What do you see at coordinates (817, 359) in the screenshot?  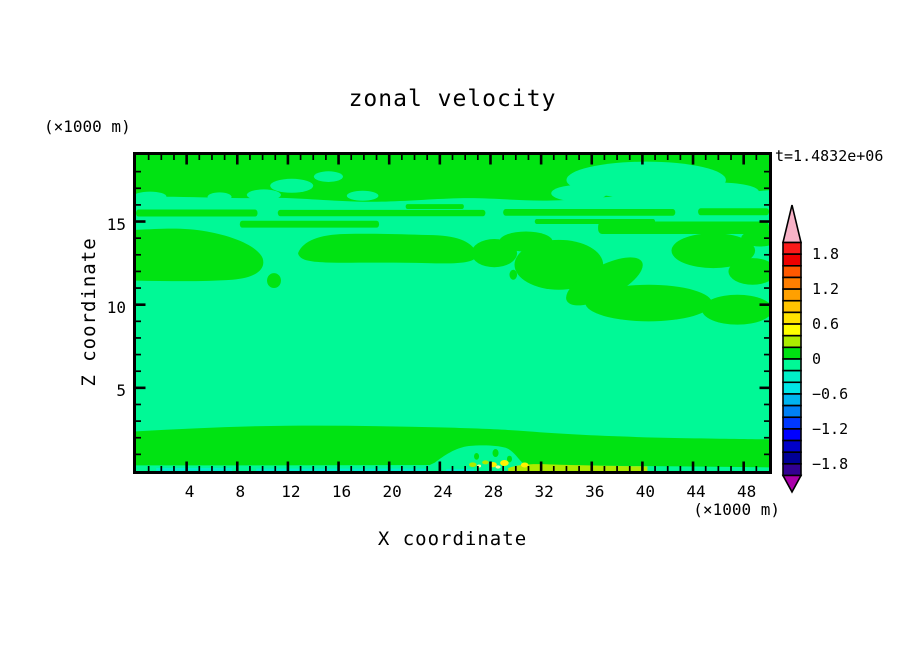 I see `colorbar-label: 0` at bounding box center [817, 359].